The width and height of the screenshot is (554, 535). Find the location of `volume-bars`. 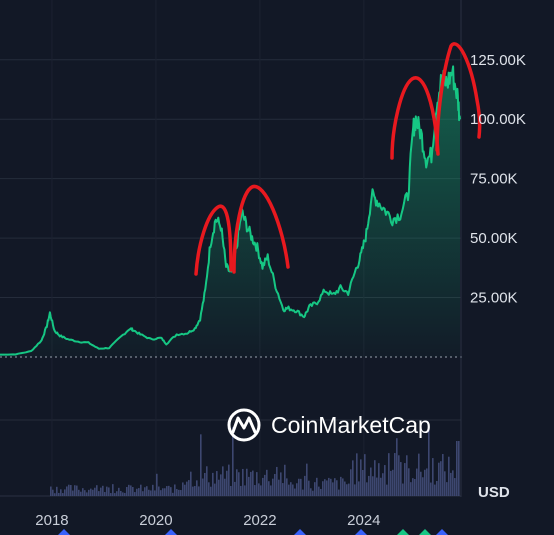

volume-bars is located at coordinates (255, 461).